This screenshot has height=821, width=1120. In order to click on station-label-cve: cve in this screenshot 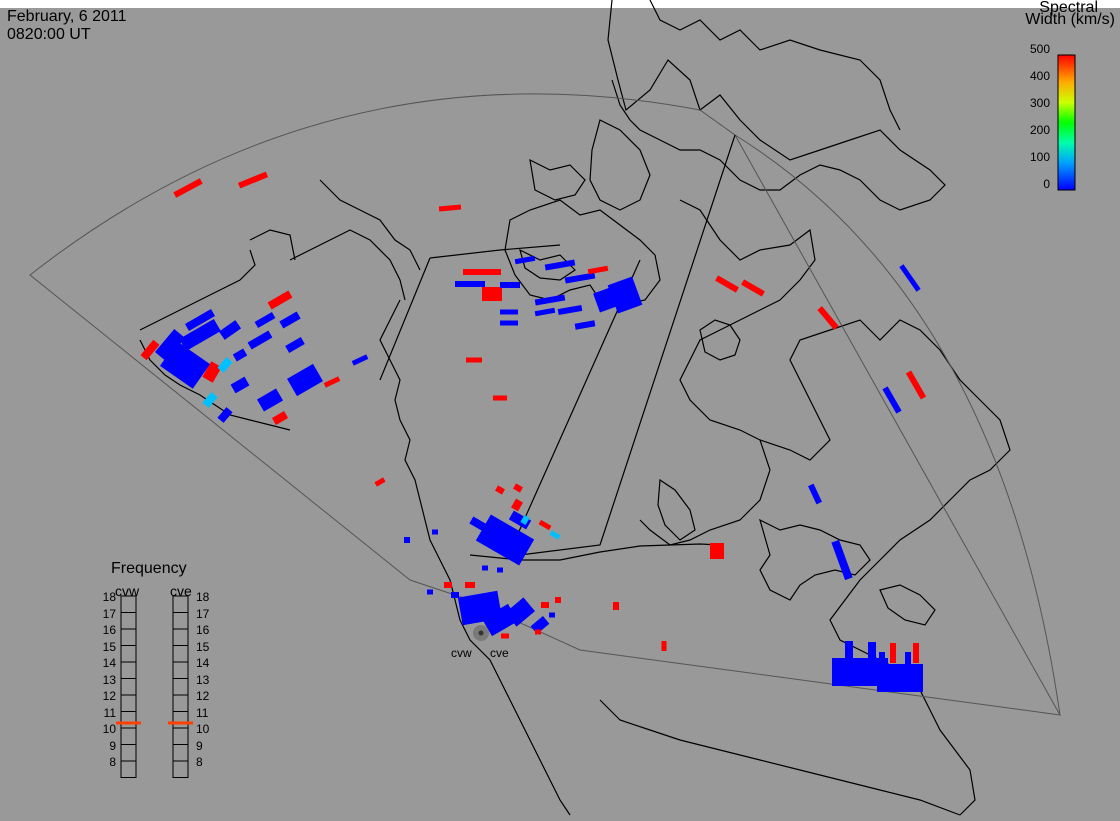, I will do `click(499, 653)`.